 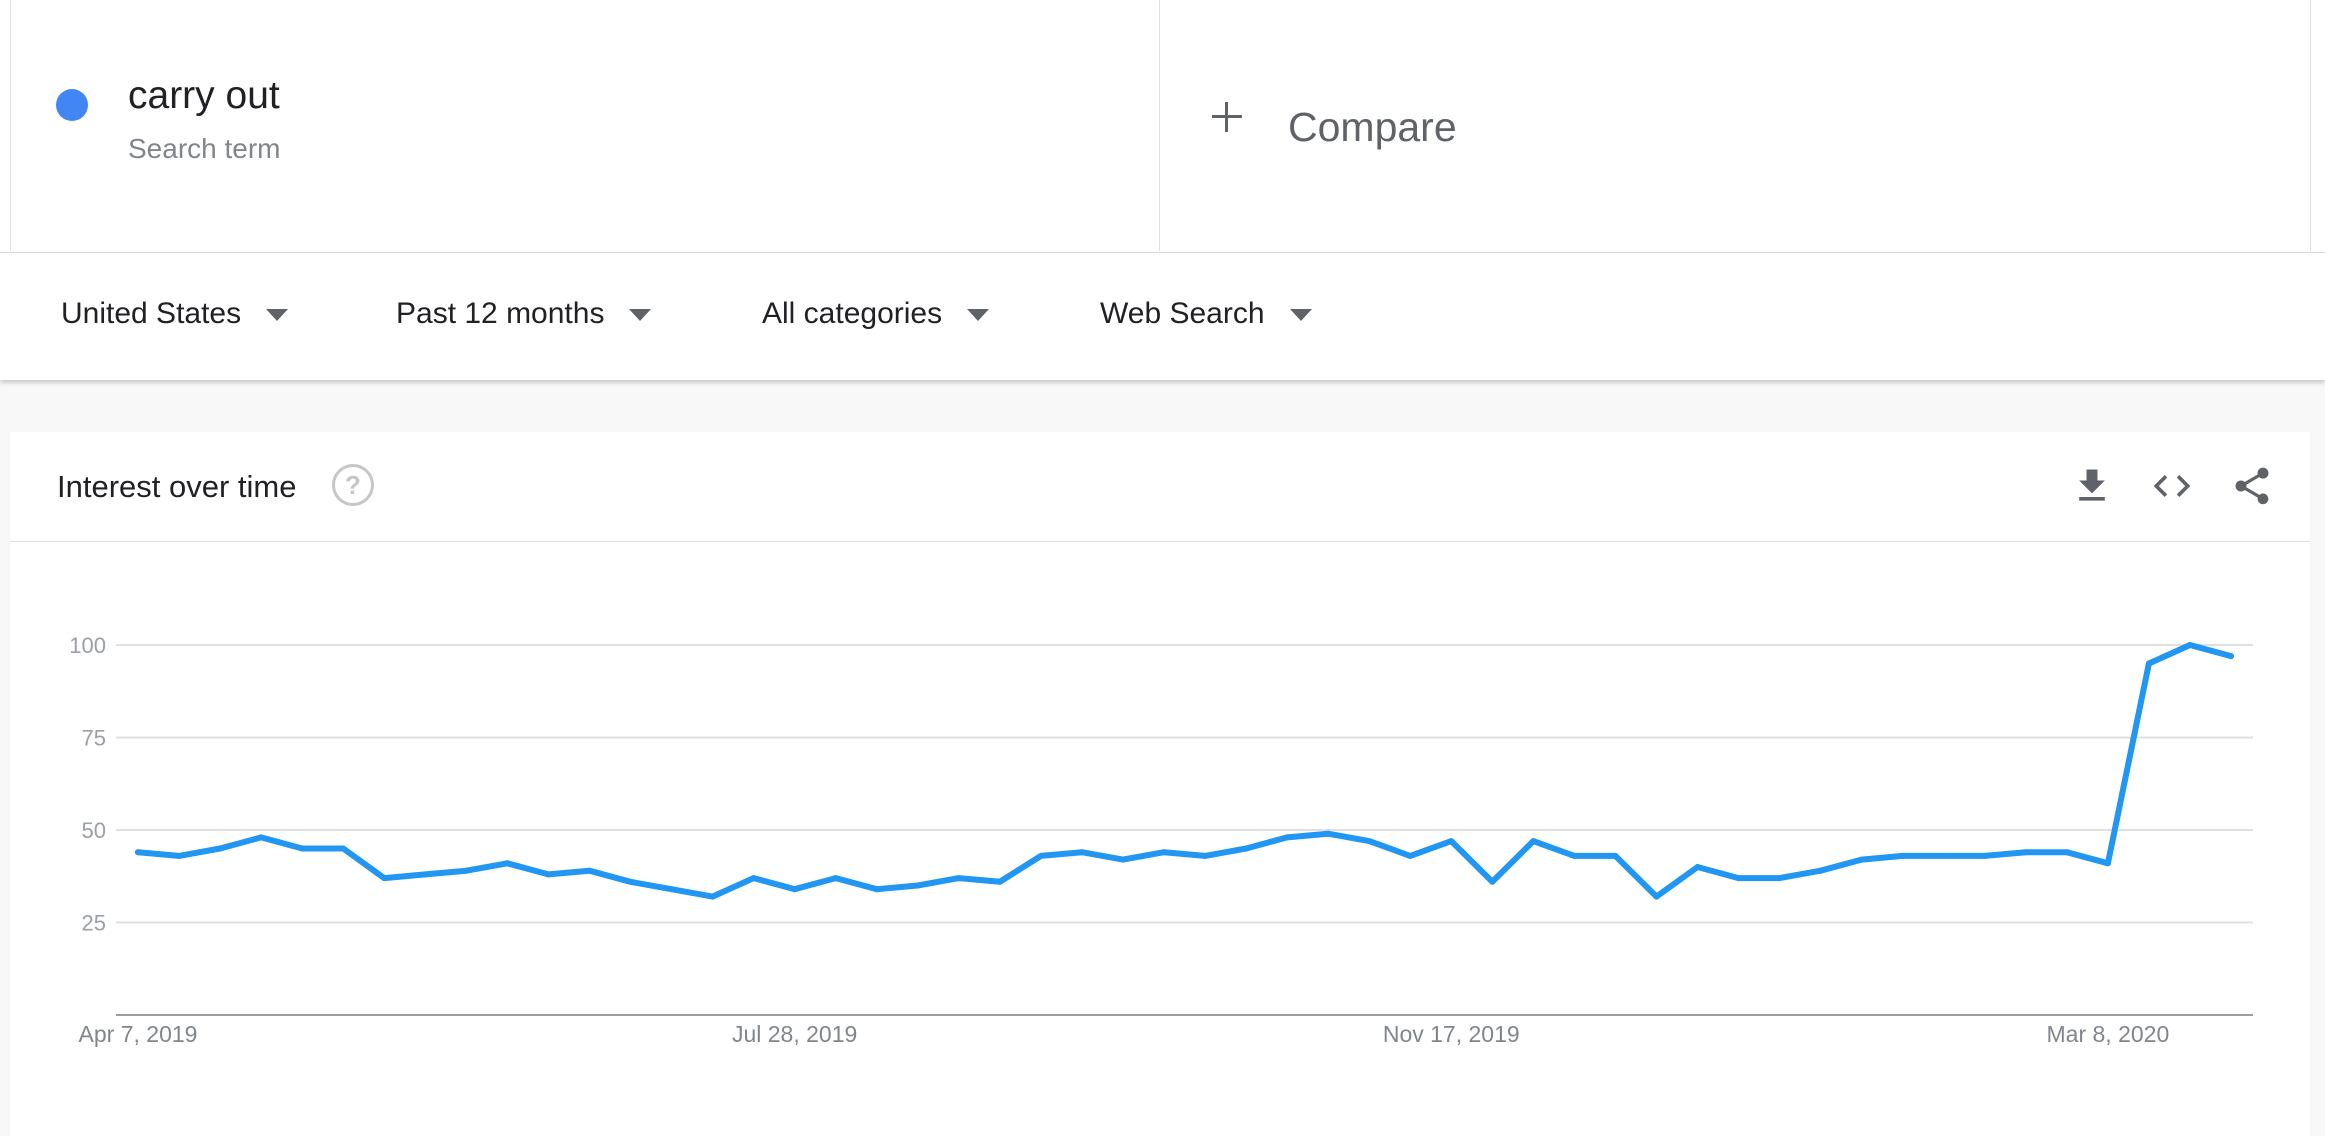 I want to click on region-dropdown: United States, so click(x=175, y=314).